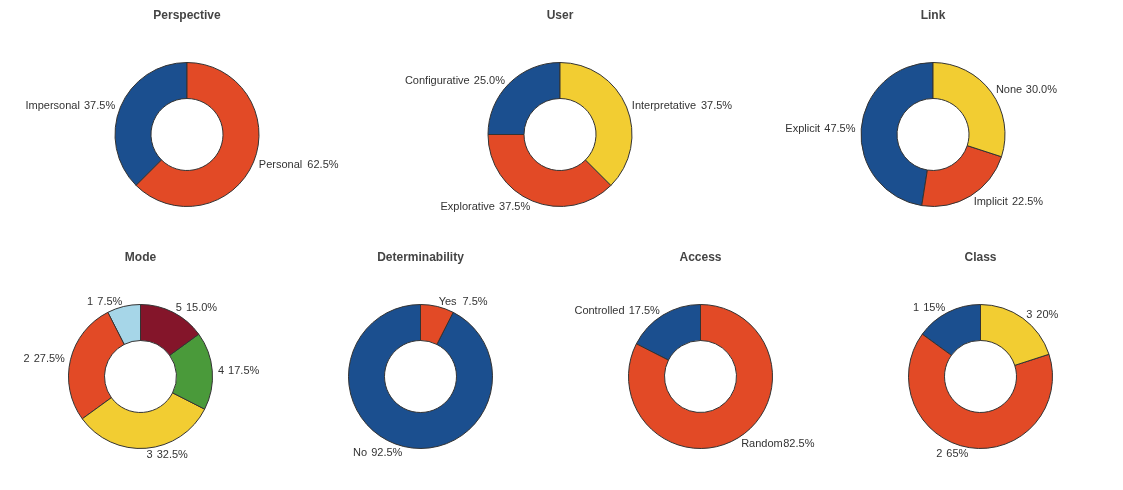 The height and width of the screenshot is (490, 1123). Describe the element at coordinates (934, 307) in the screenshot. I see `data-label: 15%` at that location.